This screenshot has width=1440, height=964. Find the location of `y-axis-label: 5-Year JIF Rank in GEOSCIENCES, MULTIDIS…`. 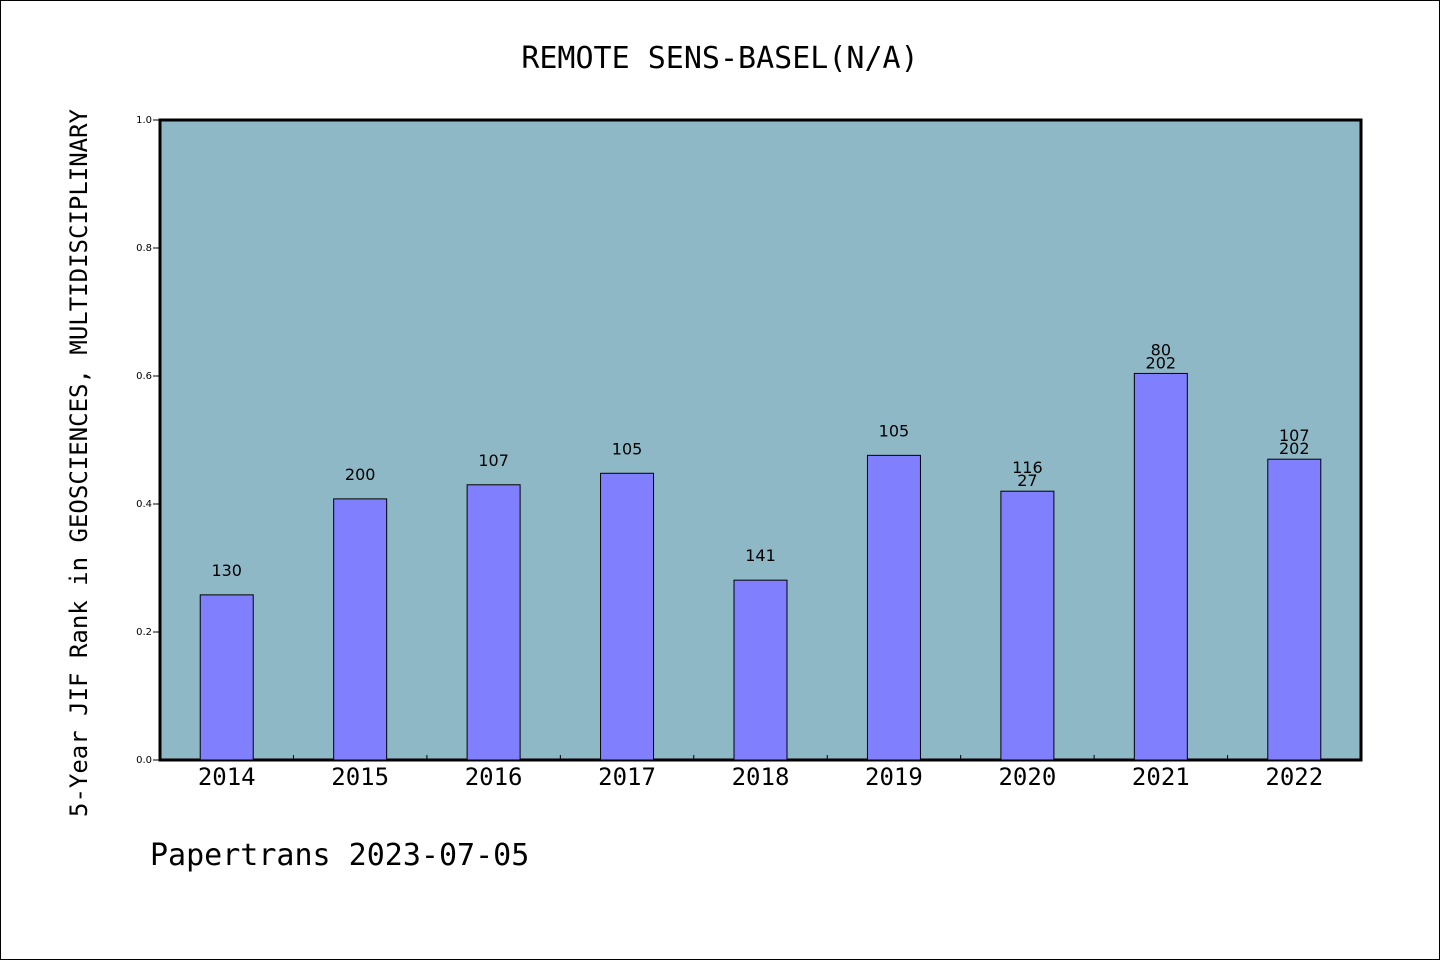

y-axis-label: 5-Year JIF Rank in GEOSCIENCES, MULTIDIS… is located at coordinates (79, 462).